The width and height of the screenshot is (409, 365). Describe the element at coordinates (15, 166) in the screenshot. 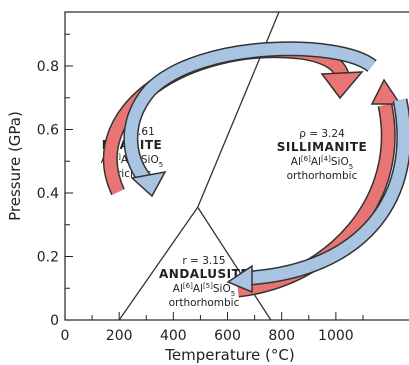

I see `y-axis-label: Pressure (GPa)` at that location.